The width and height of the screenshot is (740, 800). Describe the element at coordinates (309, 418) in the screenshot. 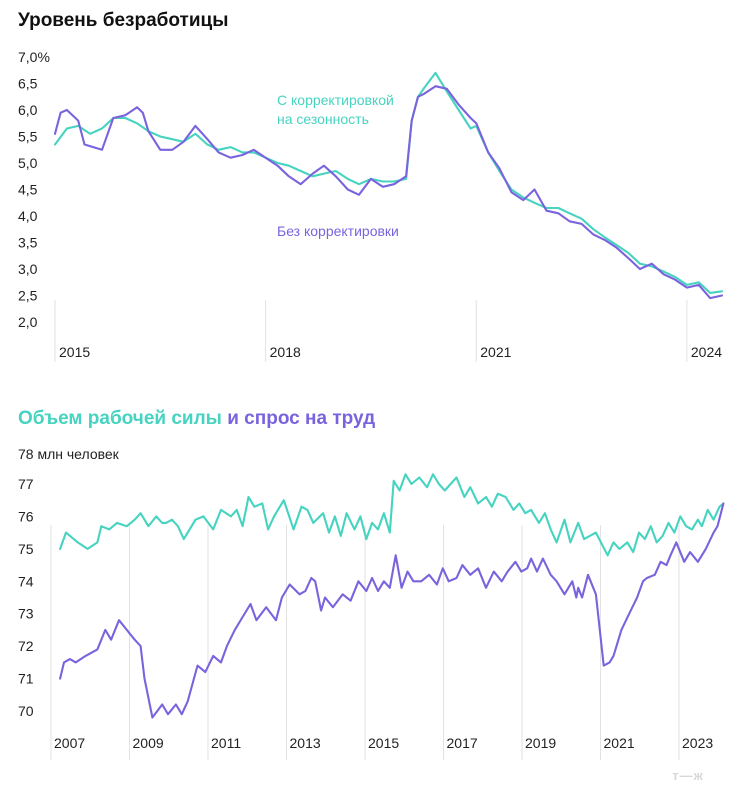

I see `title-part: спрос на труд` at that location.